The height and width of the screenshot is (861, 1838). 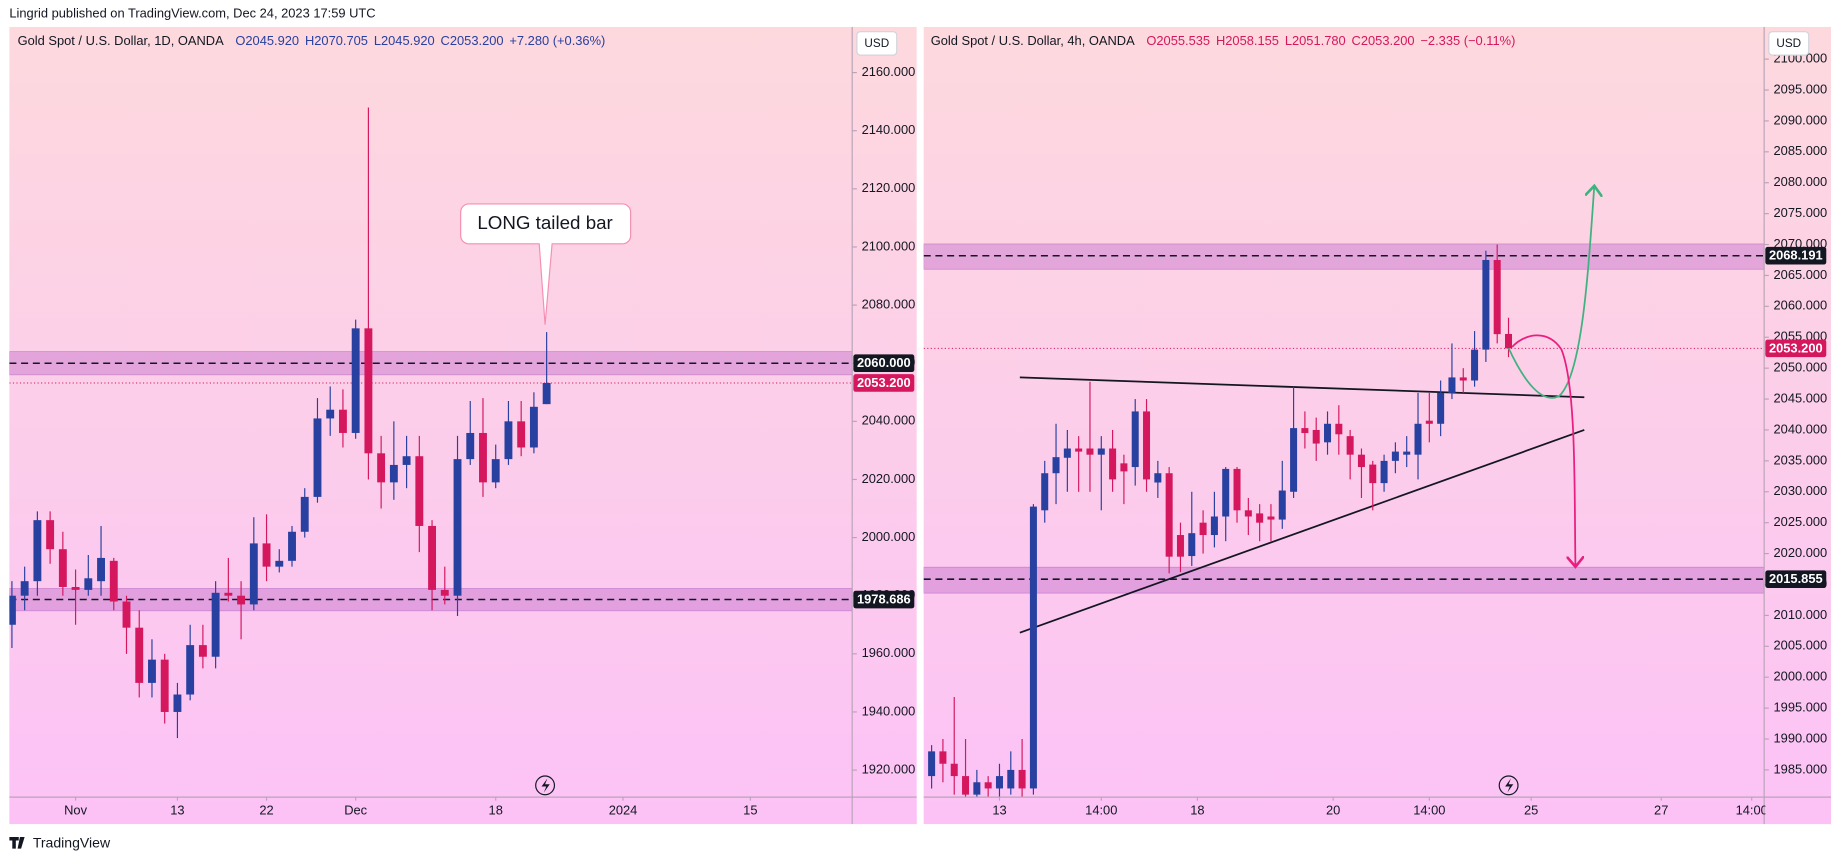 I want to click on price-tag-label: 2053.200, so click(x=1796, y=347).